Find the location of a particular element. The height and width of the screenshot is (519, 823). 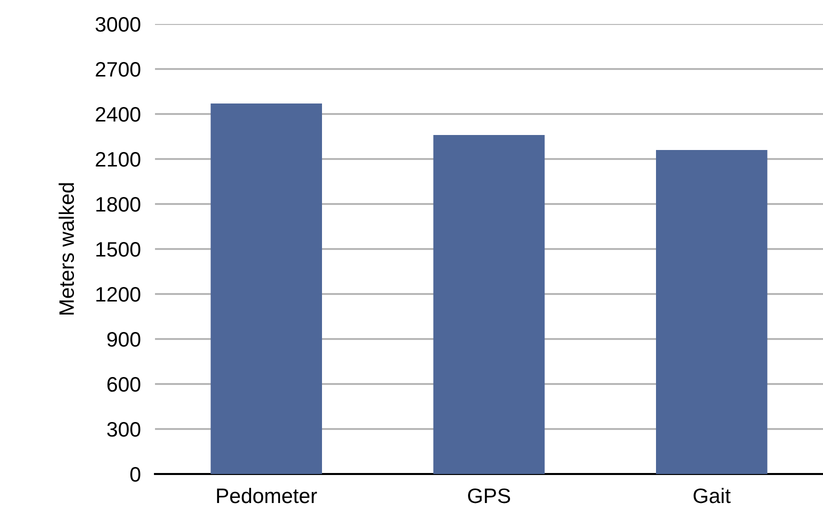

x-tick-label: Gait is located at coordinates (712, 496).